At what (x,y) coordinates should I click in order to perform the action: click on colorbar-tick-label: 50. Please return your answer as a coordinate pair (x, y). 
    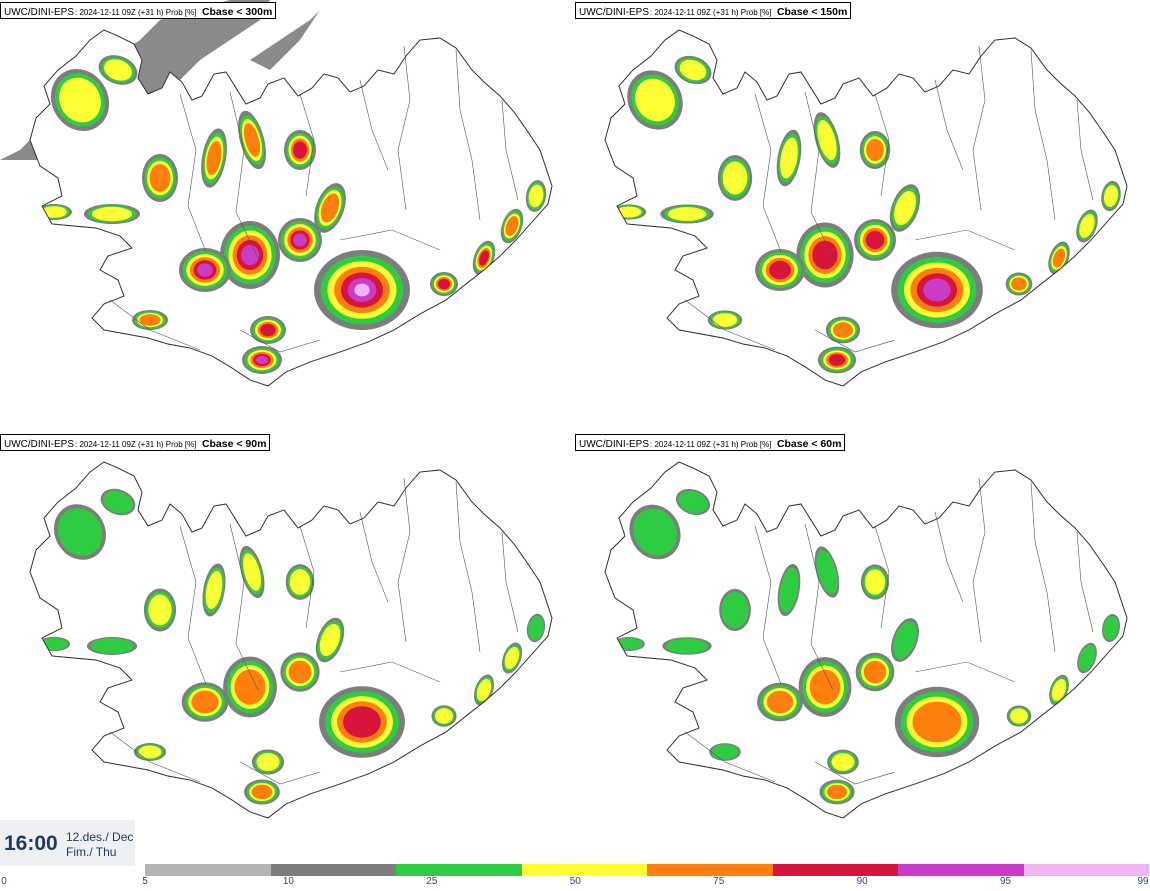
    Looking at the image, I should click on (575, 881).